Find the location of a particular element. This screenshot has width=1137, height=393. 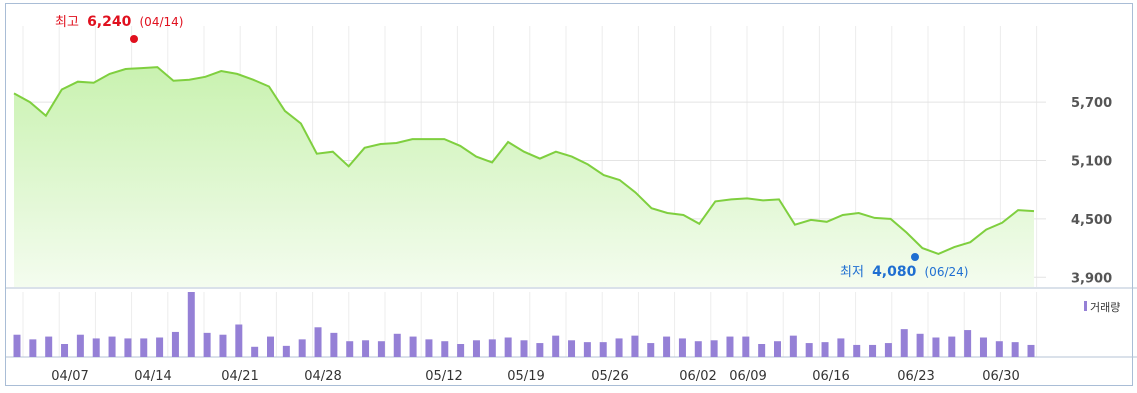

x-tick-label: 05/26 is located at coordinates (609, 376).